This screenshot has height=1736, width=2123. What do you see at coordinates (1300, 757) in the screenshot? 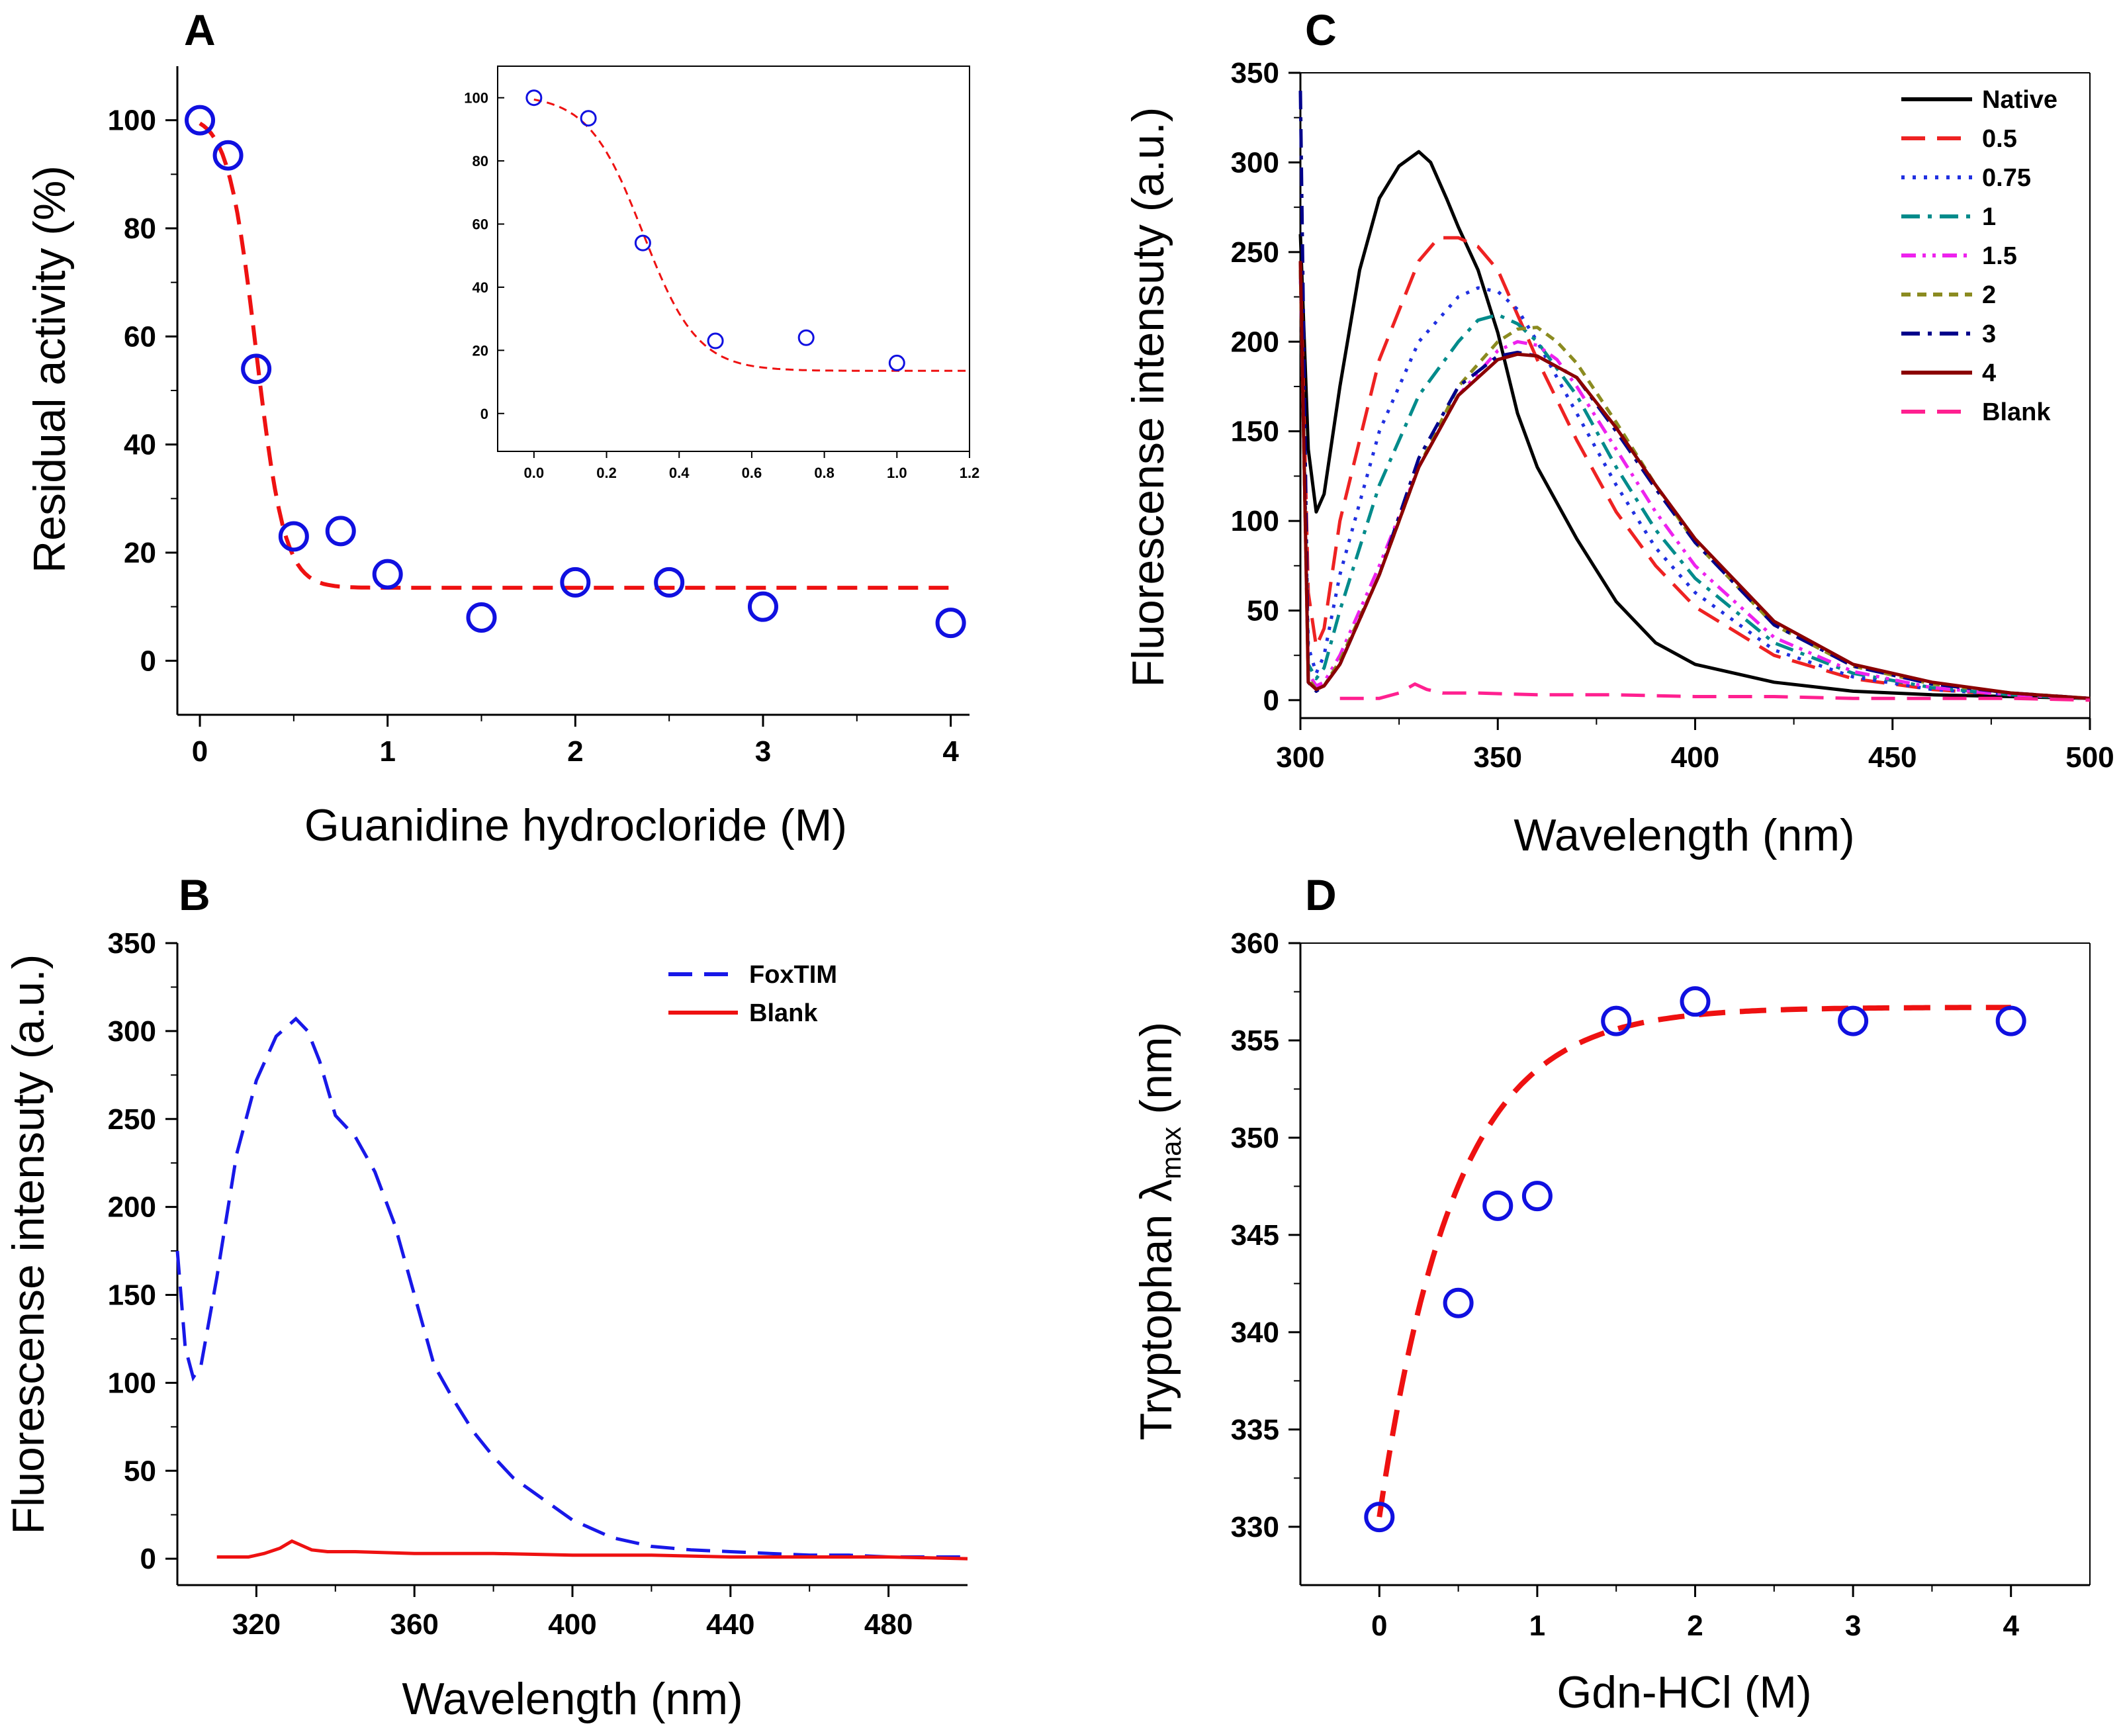
I see `panel-c-xtick-label: 300` at bounding box center [1300, 757].